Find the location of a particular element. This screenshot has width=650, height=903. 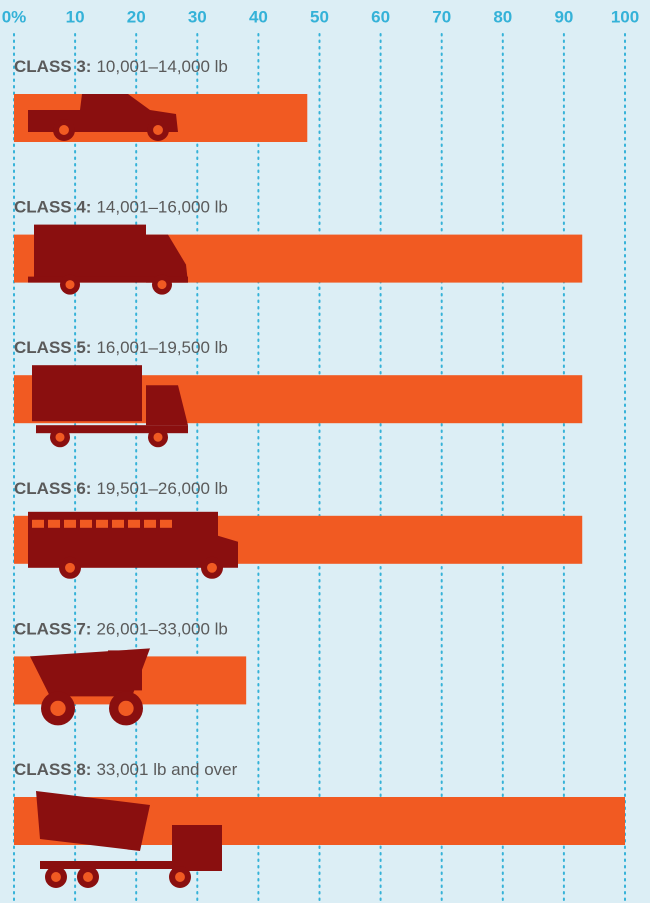

x-tick-label: 90 is located at coordinates (563, 16).